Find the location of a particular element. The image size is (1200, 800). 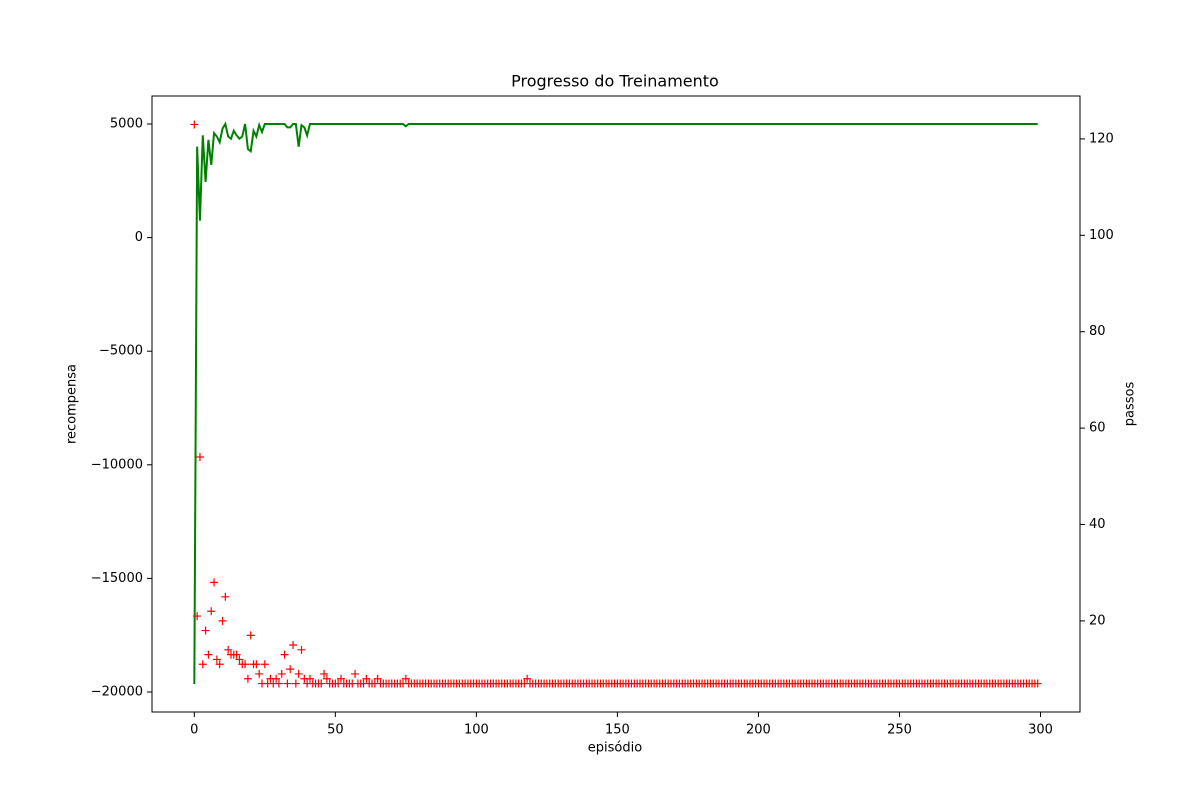

x-tick-label: 300 is located at coordinates (1040, 730).